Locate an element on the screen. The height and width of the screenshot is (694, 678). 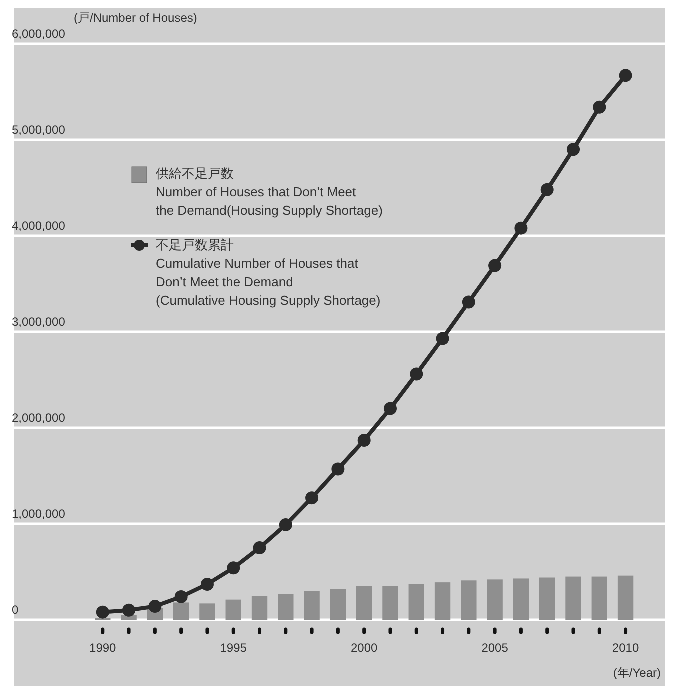
x-tick-label: 2000 is located at coordinates (364, 648).